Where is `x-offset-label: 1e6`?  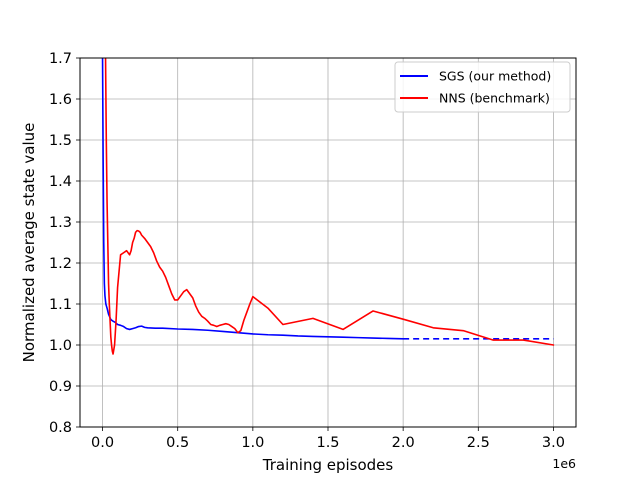 x-offset-label: 1e6 is located at coordinates (564, 463).